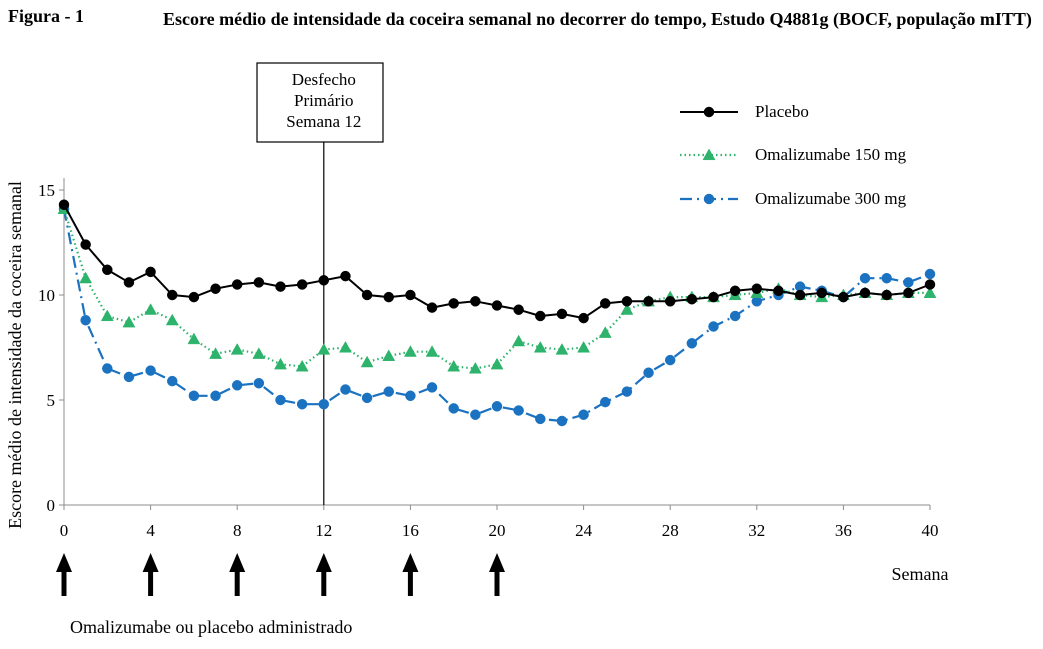 The height and width of the screenshot is (649, 1043). What do you see at coordinates (211, 627) in the screenshot?
I see `dosing-label: Omalizumabe ou placebo administrado` at bounding box center [211, 627].